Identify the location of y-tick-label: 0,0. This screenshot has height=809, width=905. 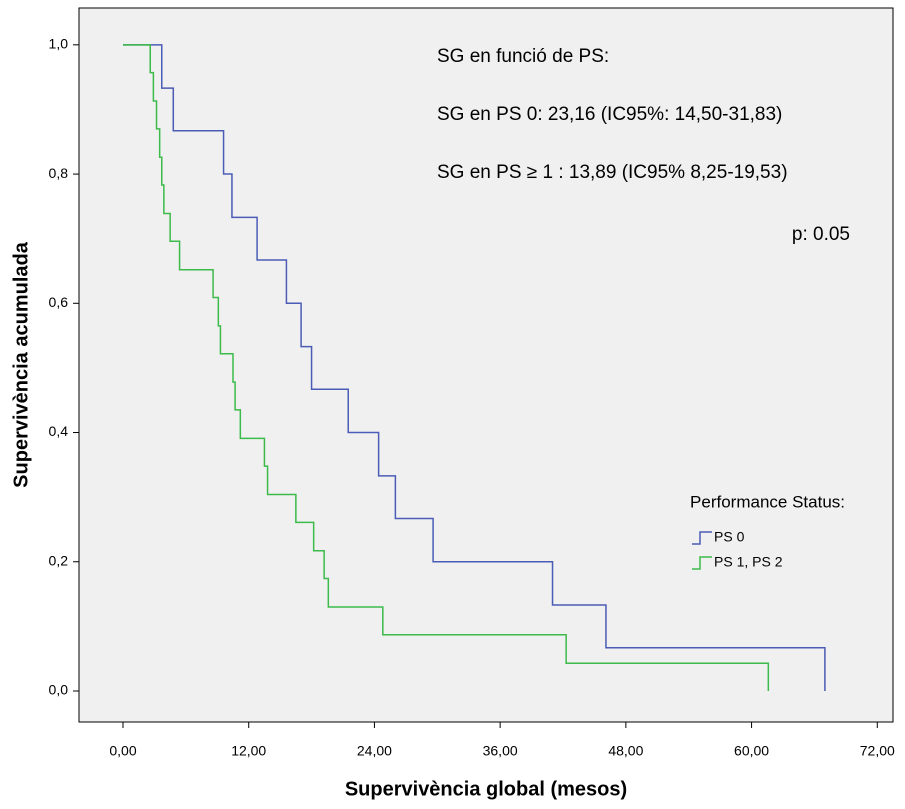
(59, 690).